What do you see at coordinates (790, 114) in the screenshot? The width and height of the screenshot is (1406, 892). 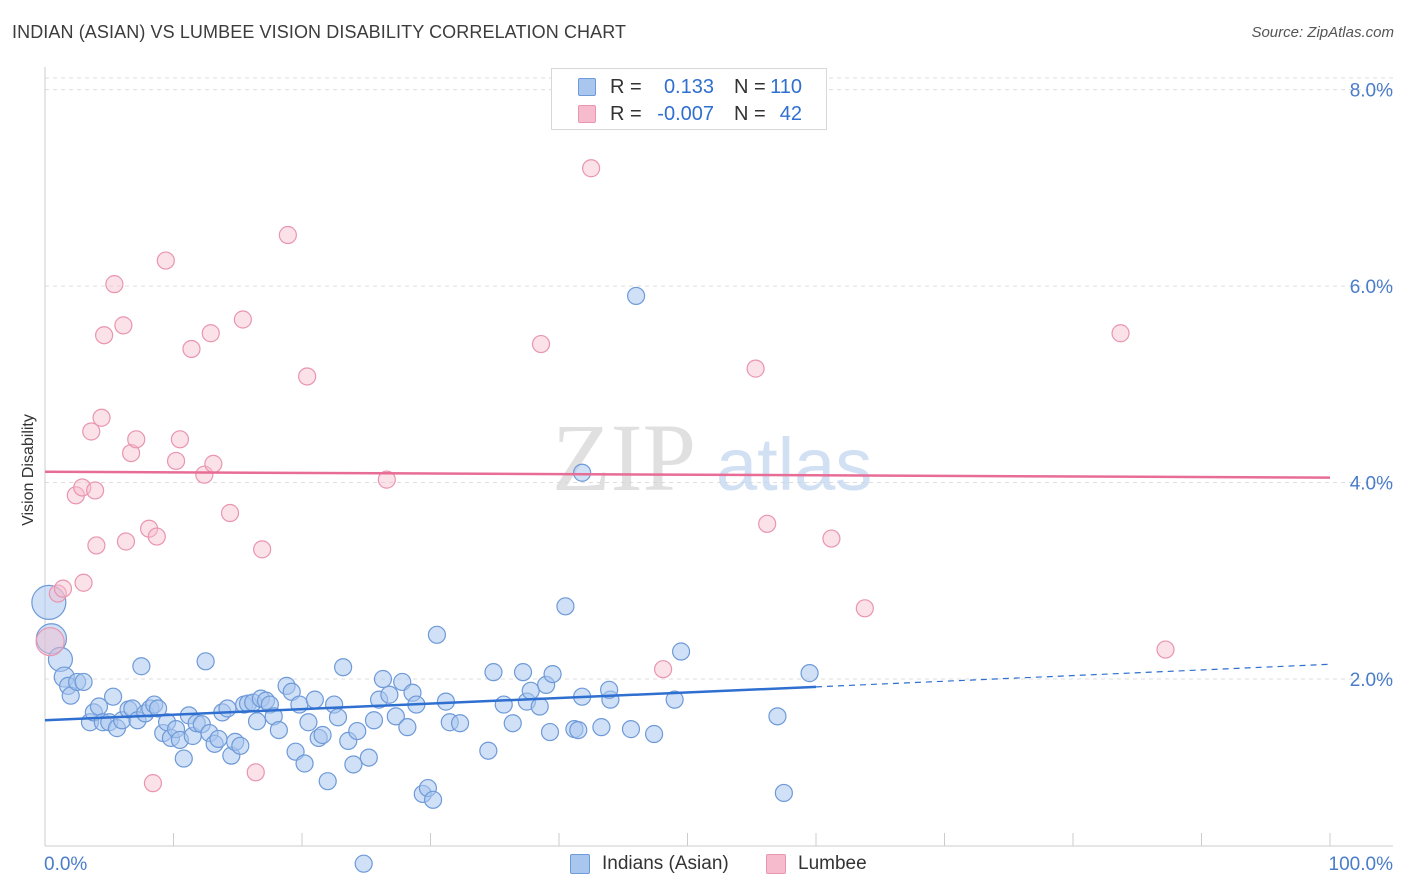 I see `legend-n-value: 42` at bounding box center [790, 114].